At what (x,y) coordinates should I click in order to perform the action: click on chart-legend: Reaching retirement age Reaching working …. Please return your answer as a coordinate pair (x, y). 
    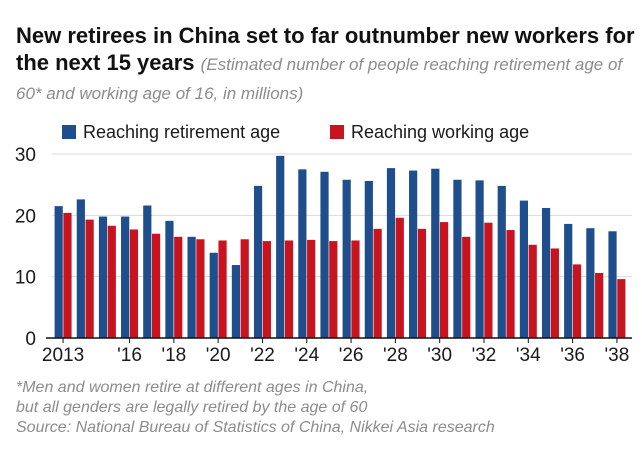
    Looking at the image, I should click on (295, 132).